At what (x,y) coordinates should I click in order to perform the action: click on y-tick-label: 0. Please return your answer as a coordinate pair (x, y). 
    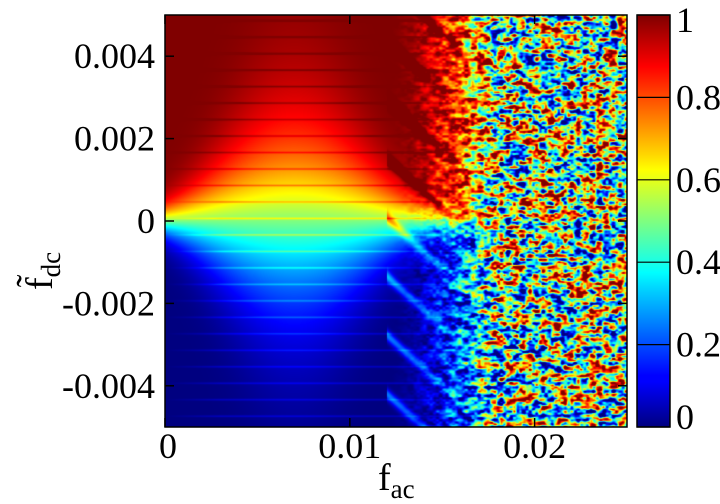
    Looking at the image, I should click on (146, 221).